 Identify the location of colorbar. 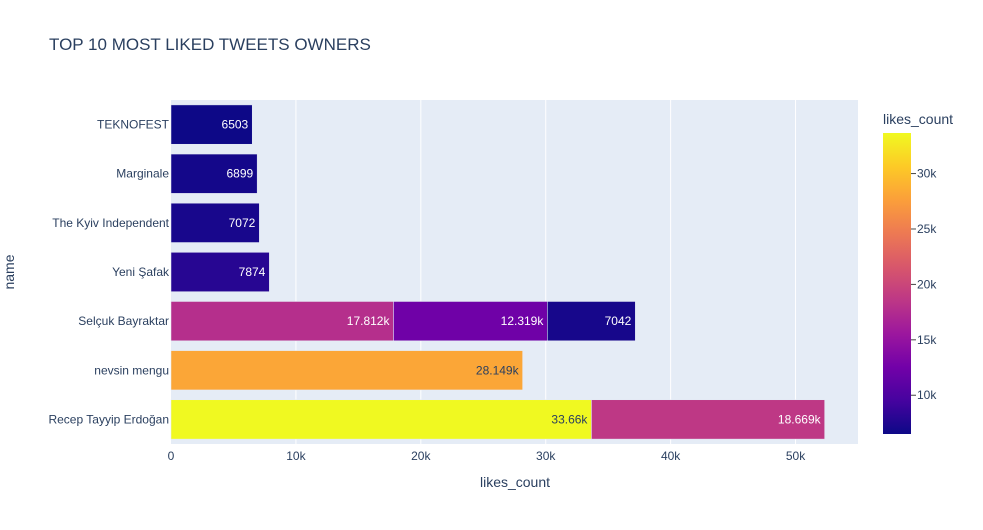
(897, 283).